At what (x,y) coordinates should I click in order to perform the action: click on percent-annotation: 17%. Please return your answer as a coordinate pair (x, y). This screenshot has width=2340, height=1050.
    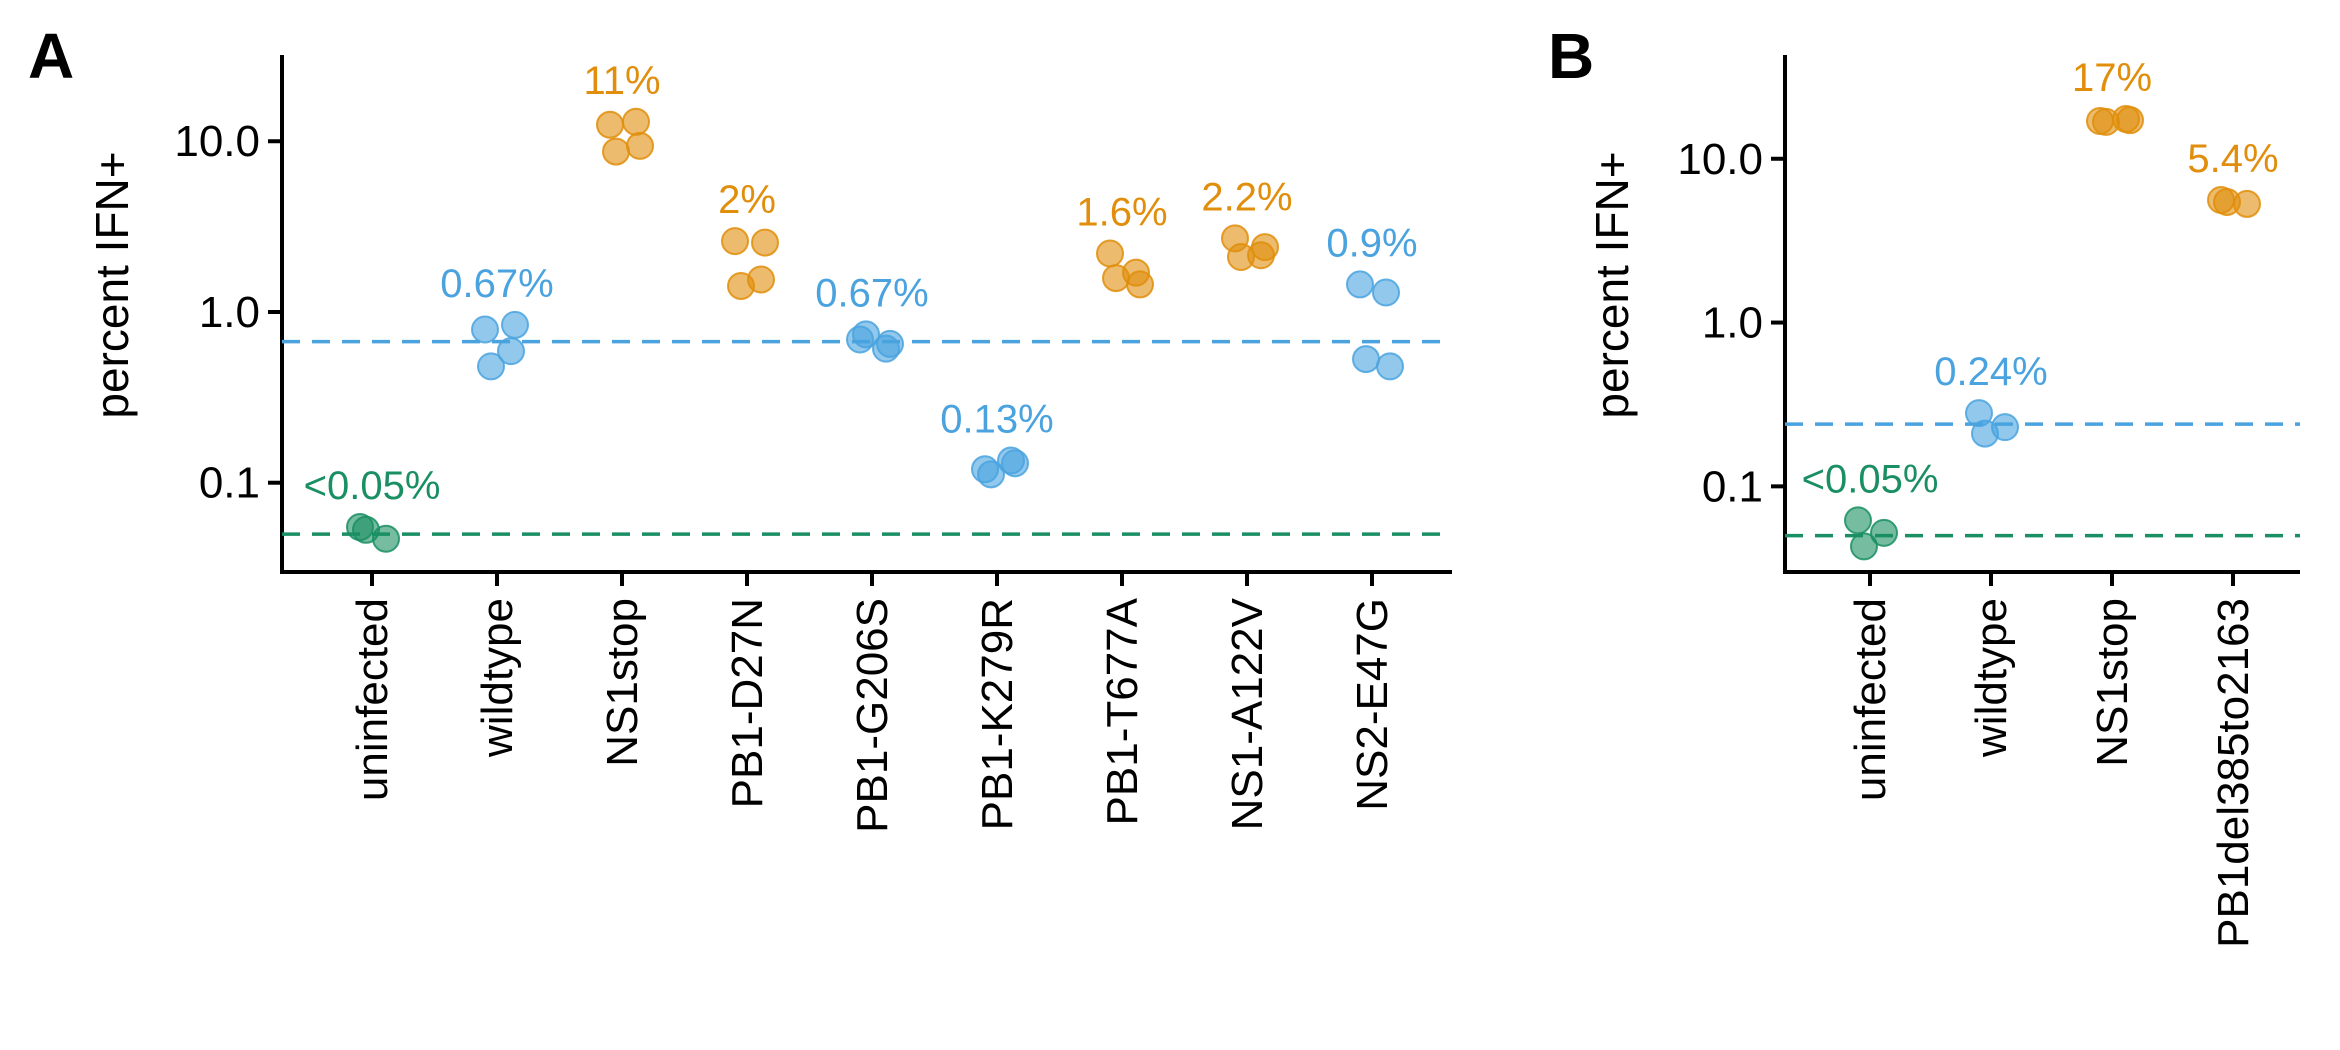
    Looking at the image, I should click on (2112, 78).